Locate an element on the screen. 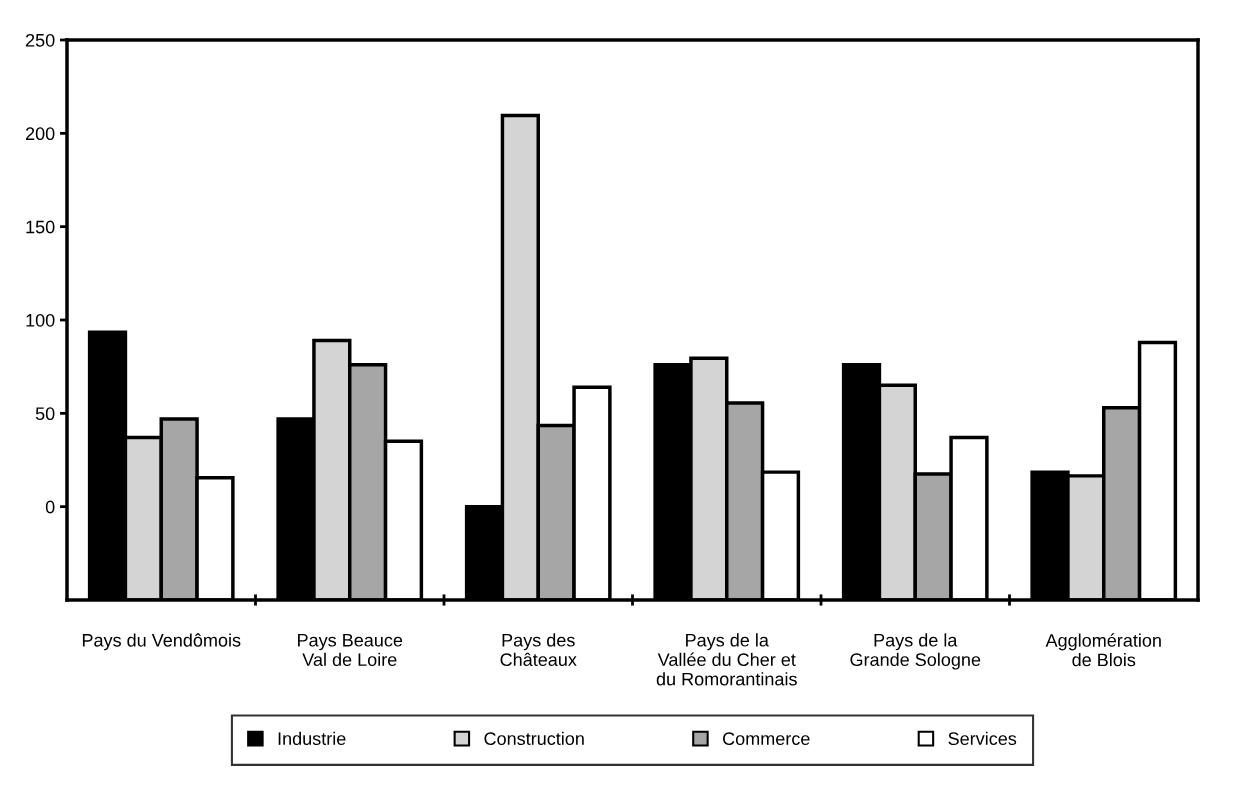 The width and height of the screenshot is (1240, 809). x-tick-label: Pays de la Grande Sologne is located at coordinates (915, 651).